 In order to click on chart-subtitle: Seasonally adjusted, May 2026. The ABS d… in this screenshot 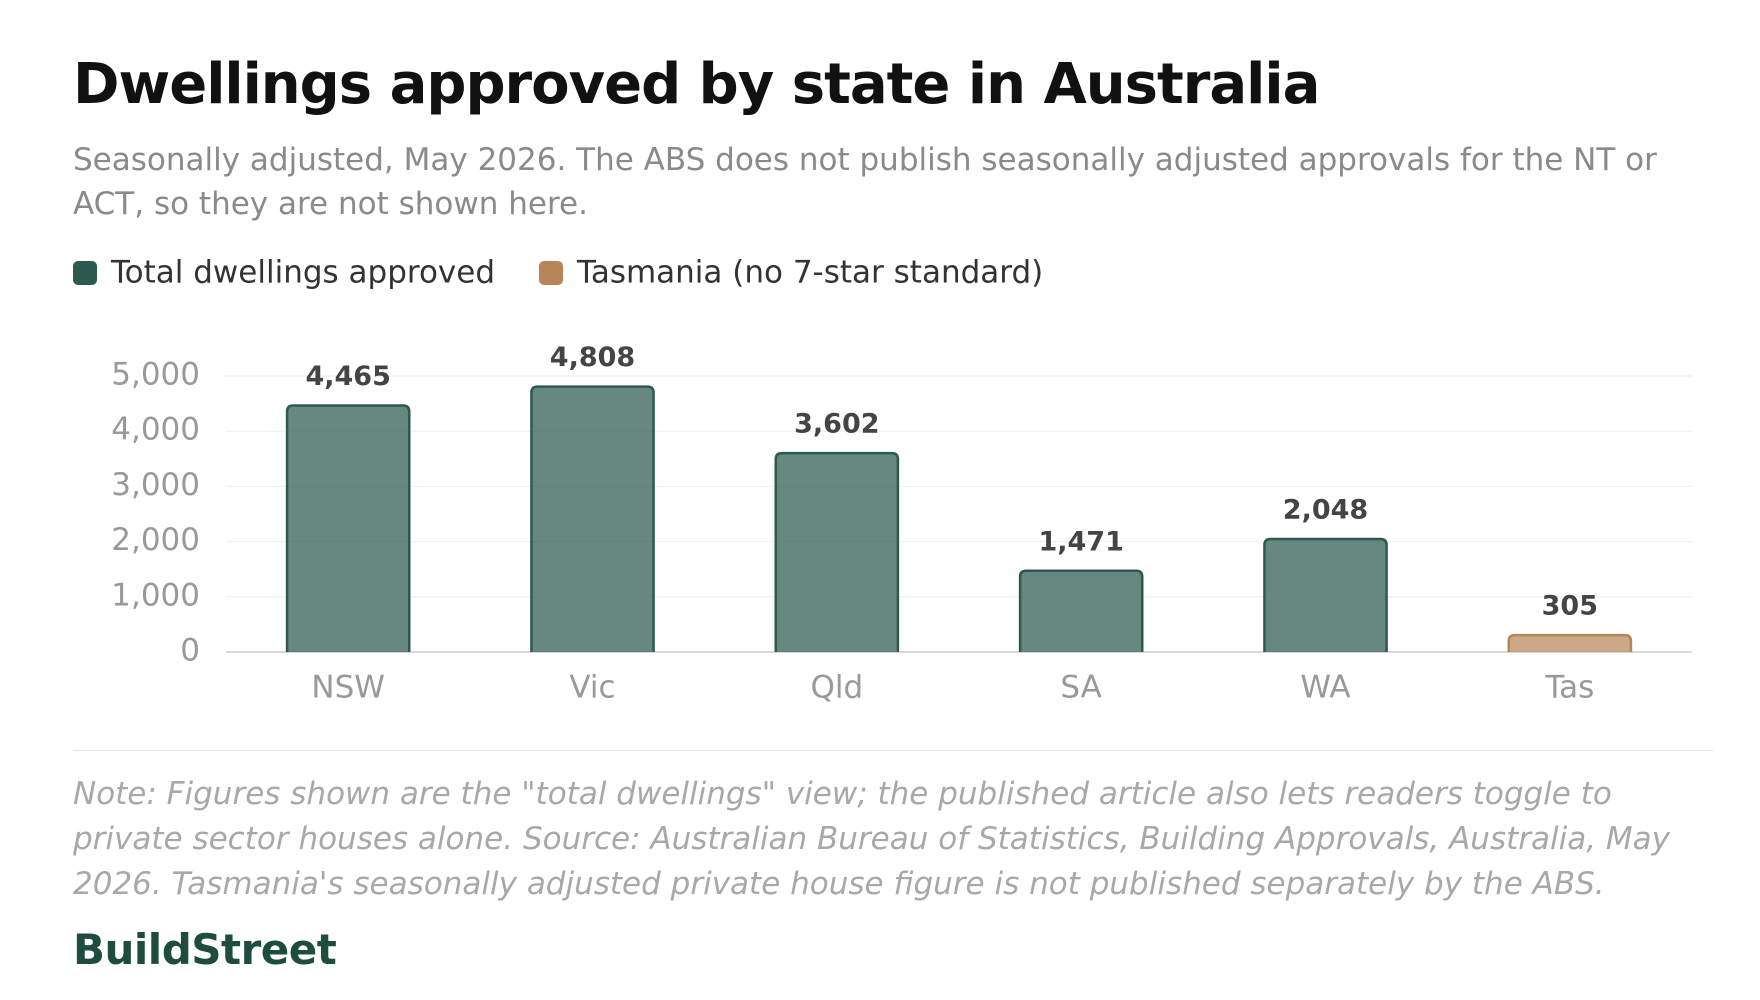, I will do `click(865, 182)`.